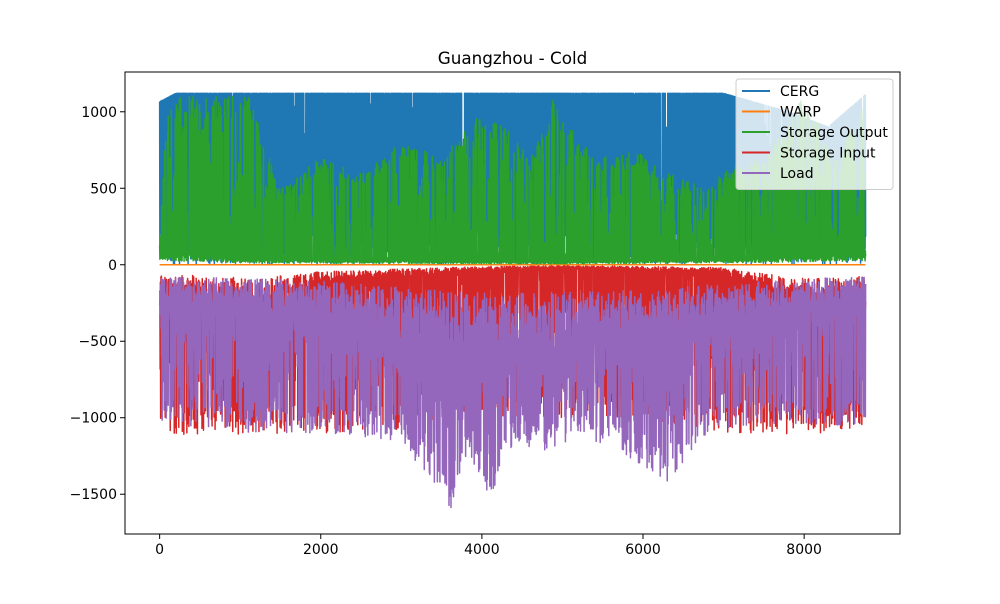 The height and width of the screenshot is (604, 1000). Describe the element at coordinates (804, 550) in the screenshot. I see `x-tick-label: 8000` at that location.